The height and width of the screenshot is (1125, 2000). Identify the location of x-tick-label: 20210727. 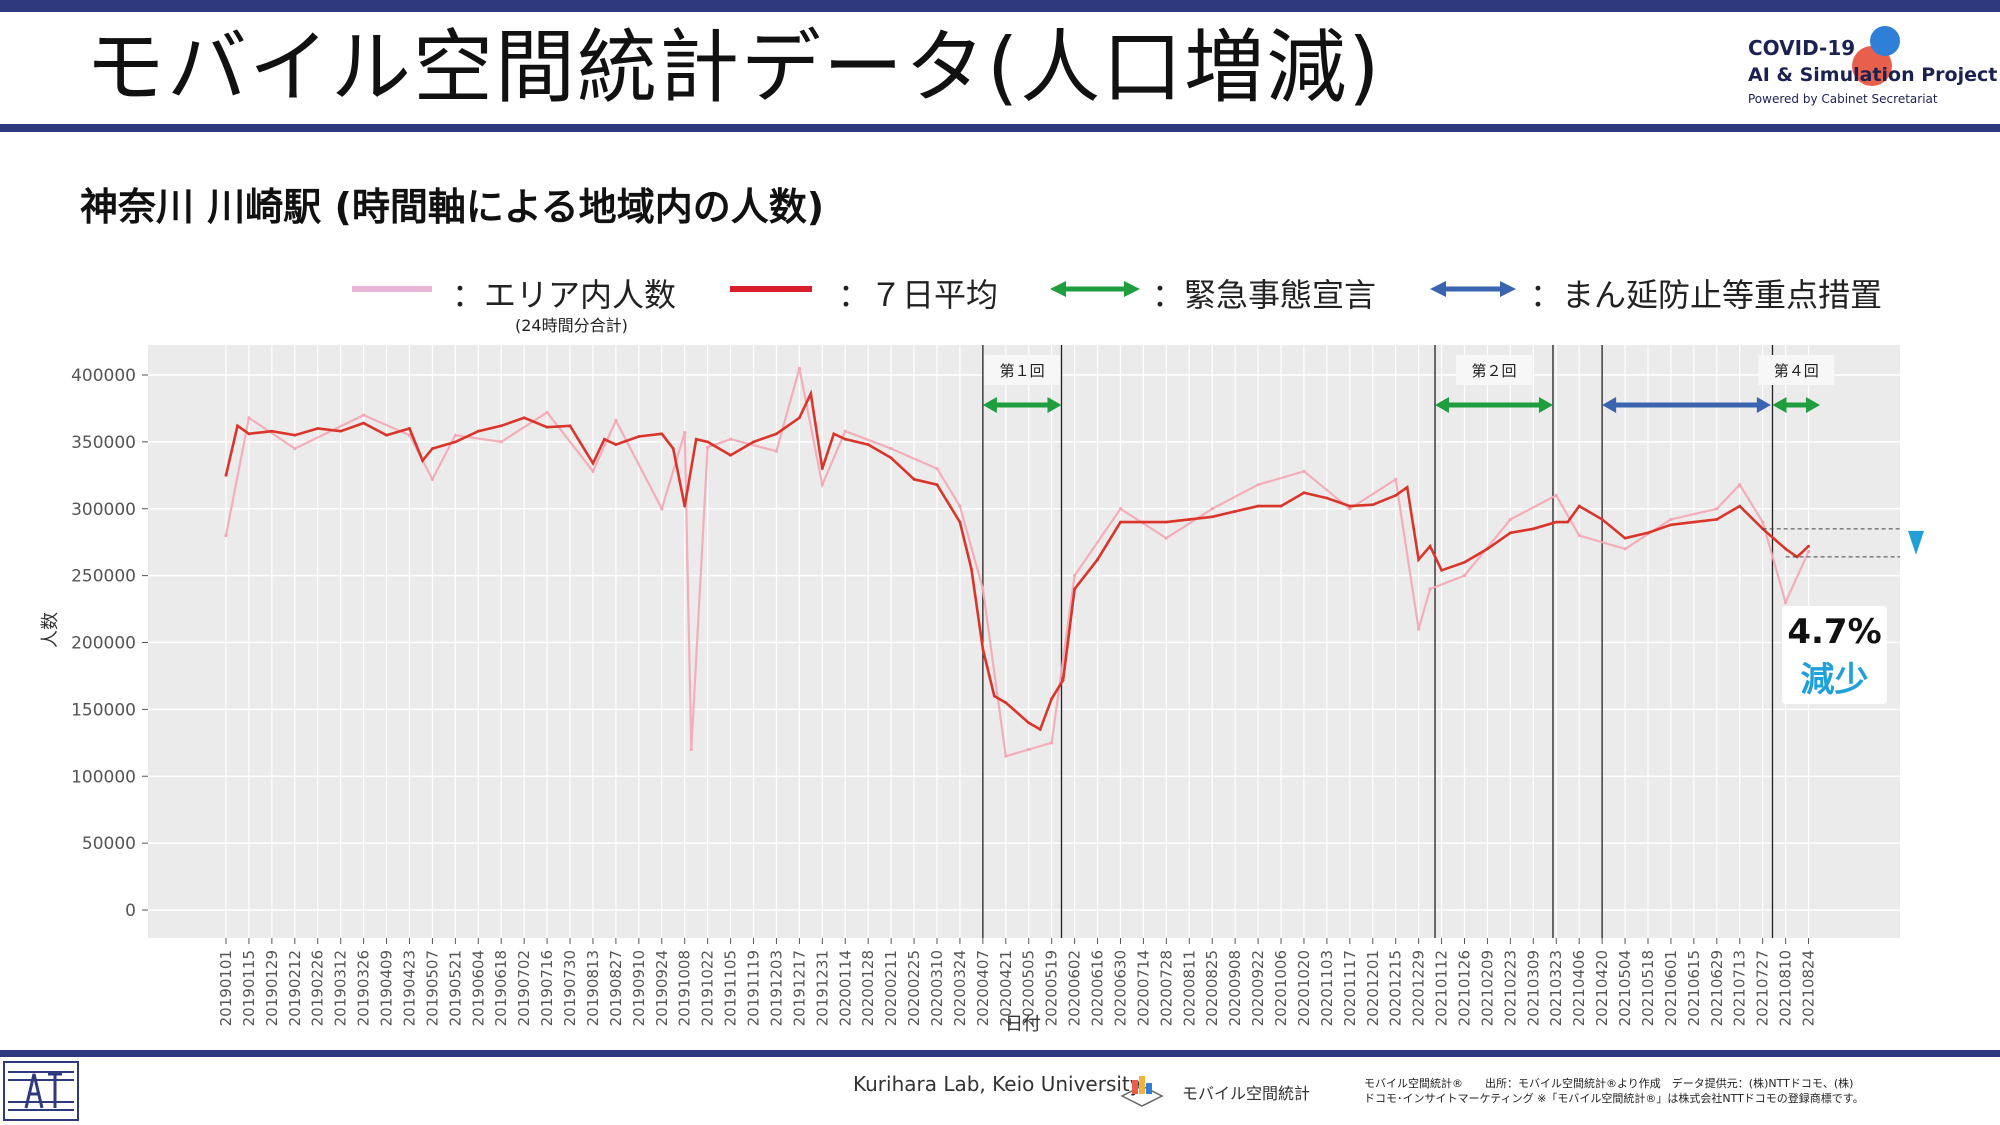
(1763, 988).